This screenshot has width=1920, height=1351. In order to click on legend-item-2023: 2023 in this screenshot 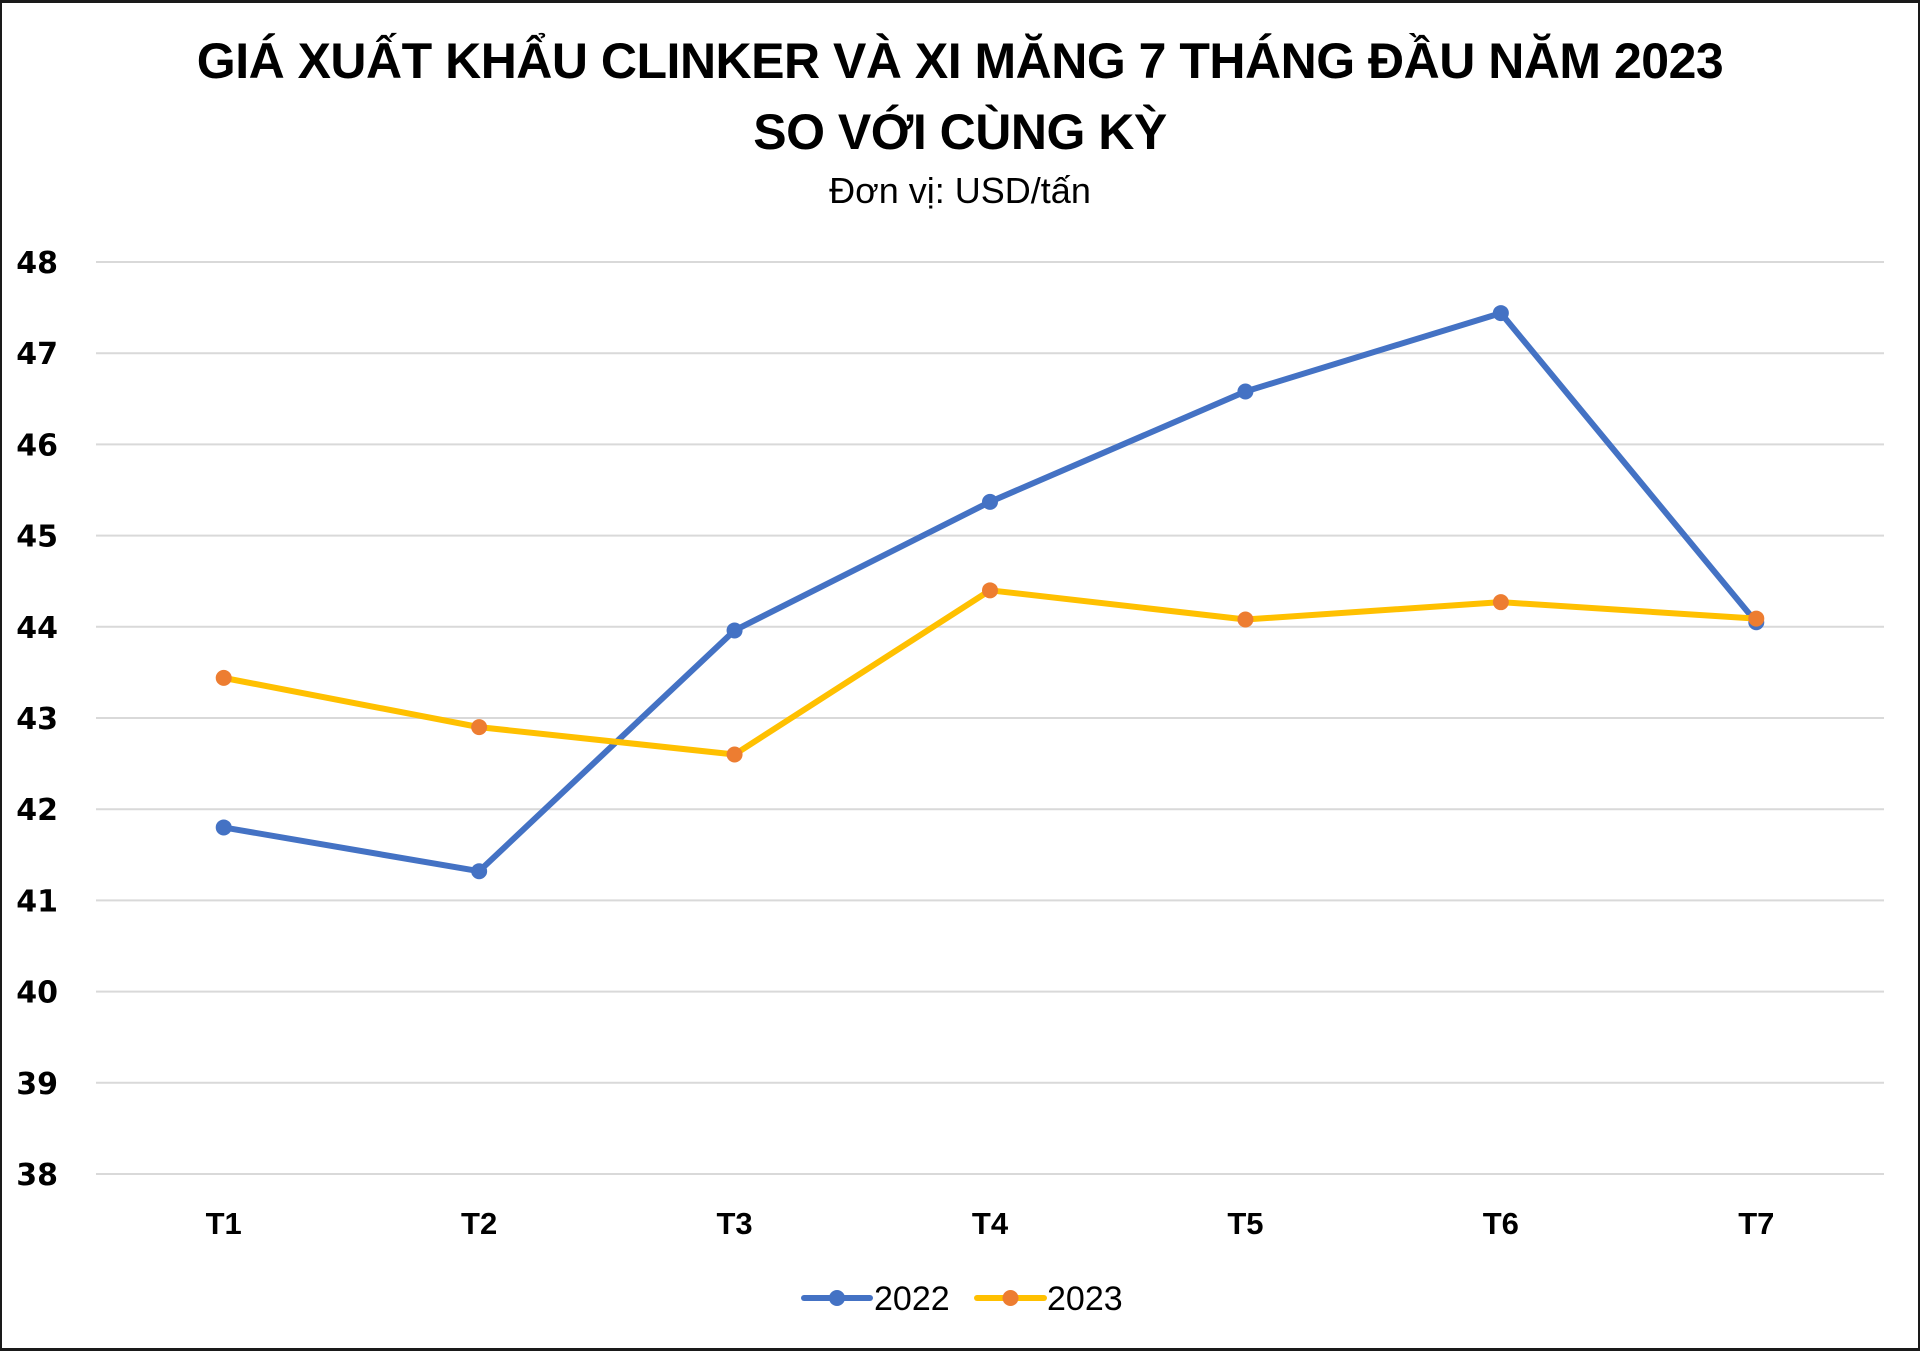, I will do `click(1048, 1299)`.